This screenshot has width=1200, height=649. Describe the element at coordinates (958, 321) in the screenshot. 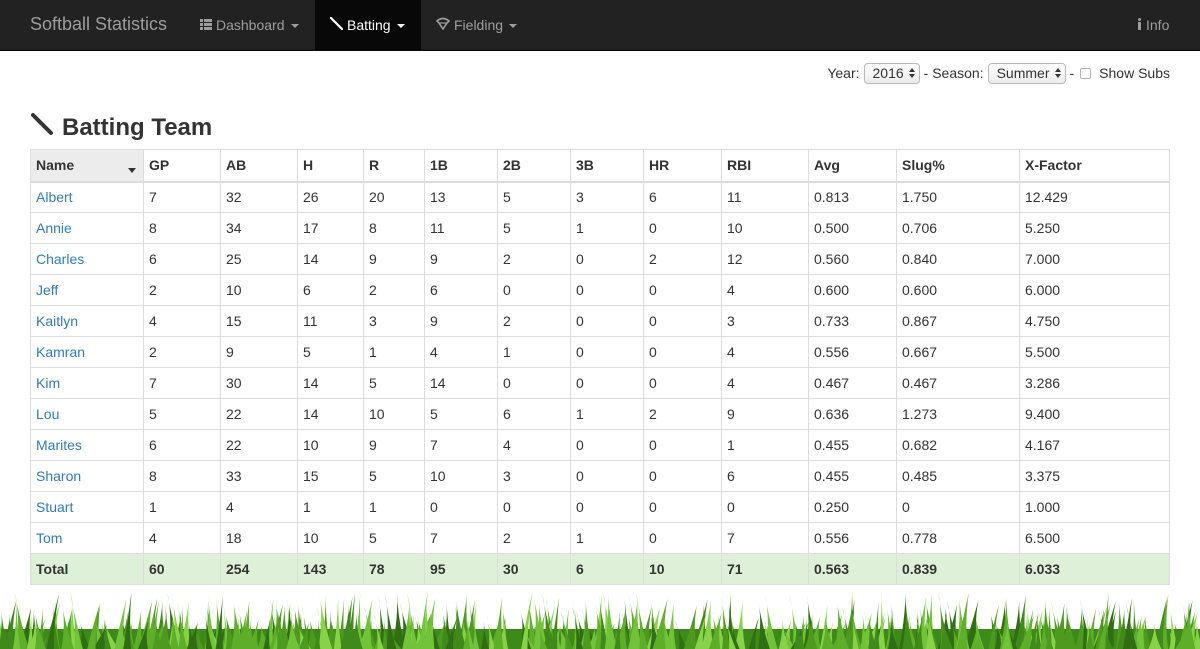

I see `stat-cell: 0.867` at that location.